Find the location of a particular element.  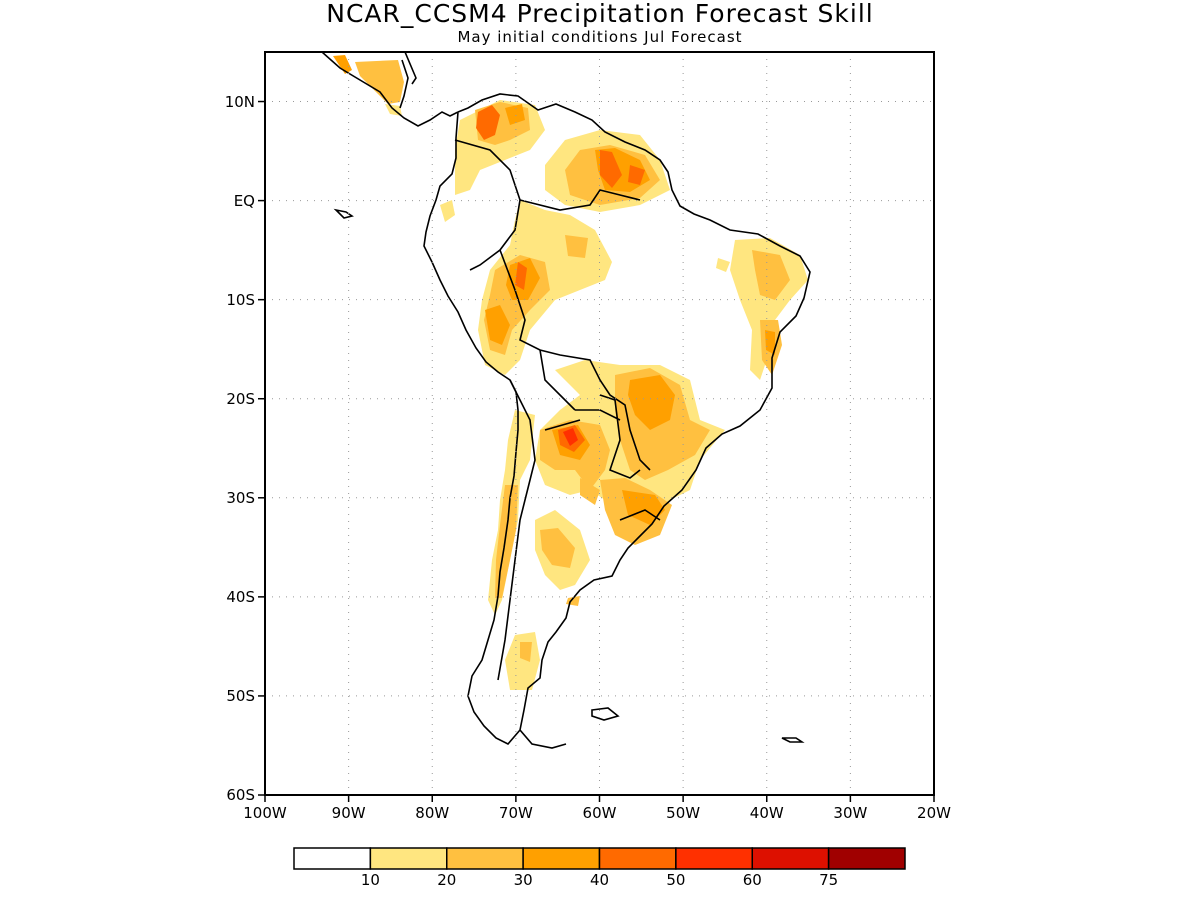

lon-label: 100W is located at coordinates (265, 813).